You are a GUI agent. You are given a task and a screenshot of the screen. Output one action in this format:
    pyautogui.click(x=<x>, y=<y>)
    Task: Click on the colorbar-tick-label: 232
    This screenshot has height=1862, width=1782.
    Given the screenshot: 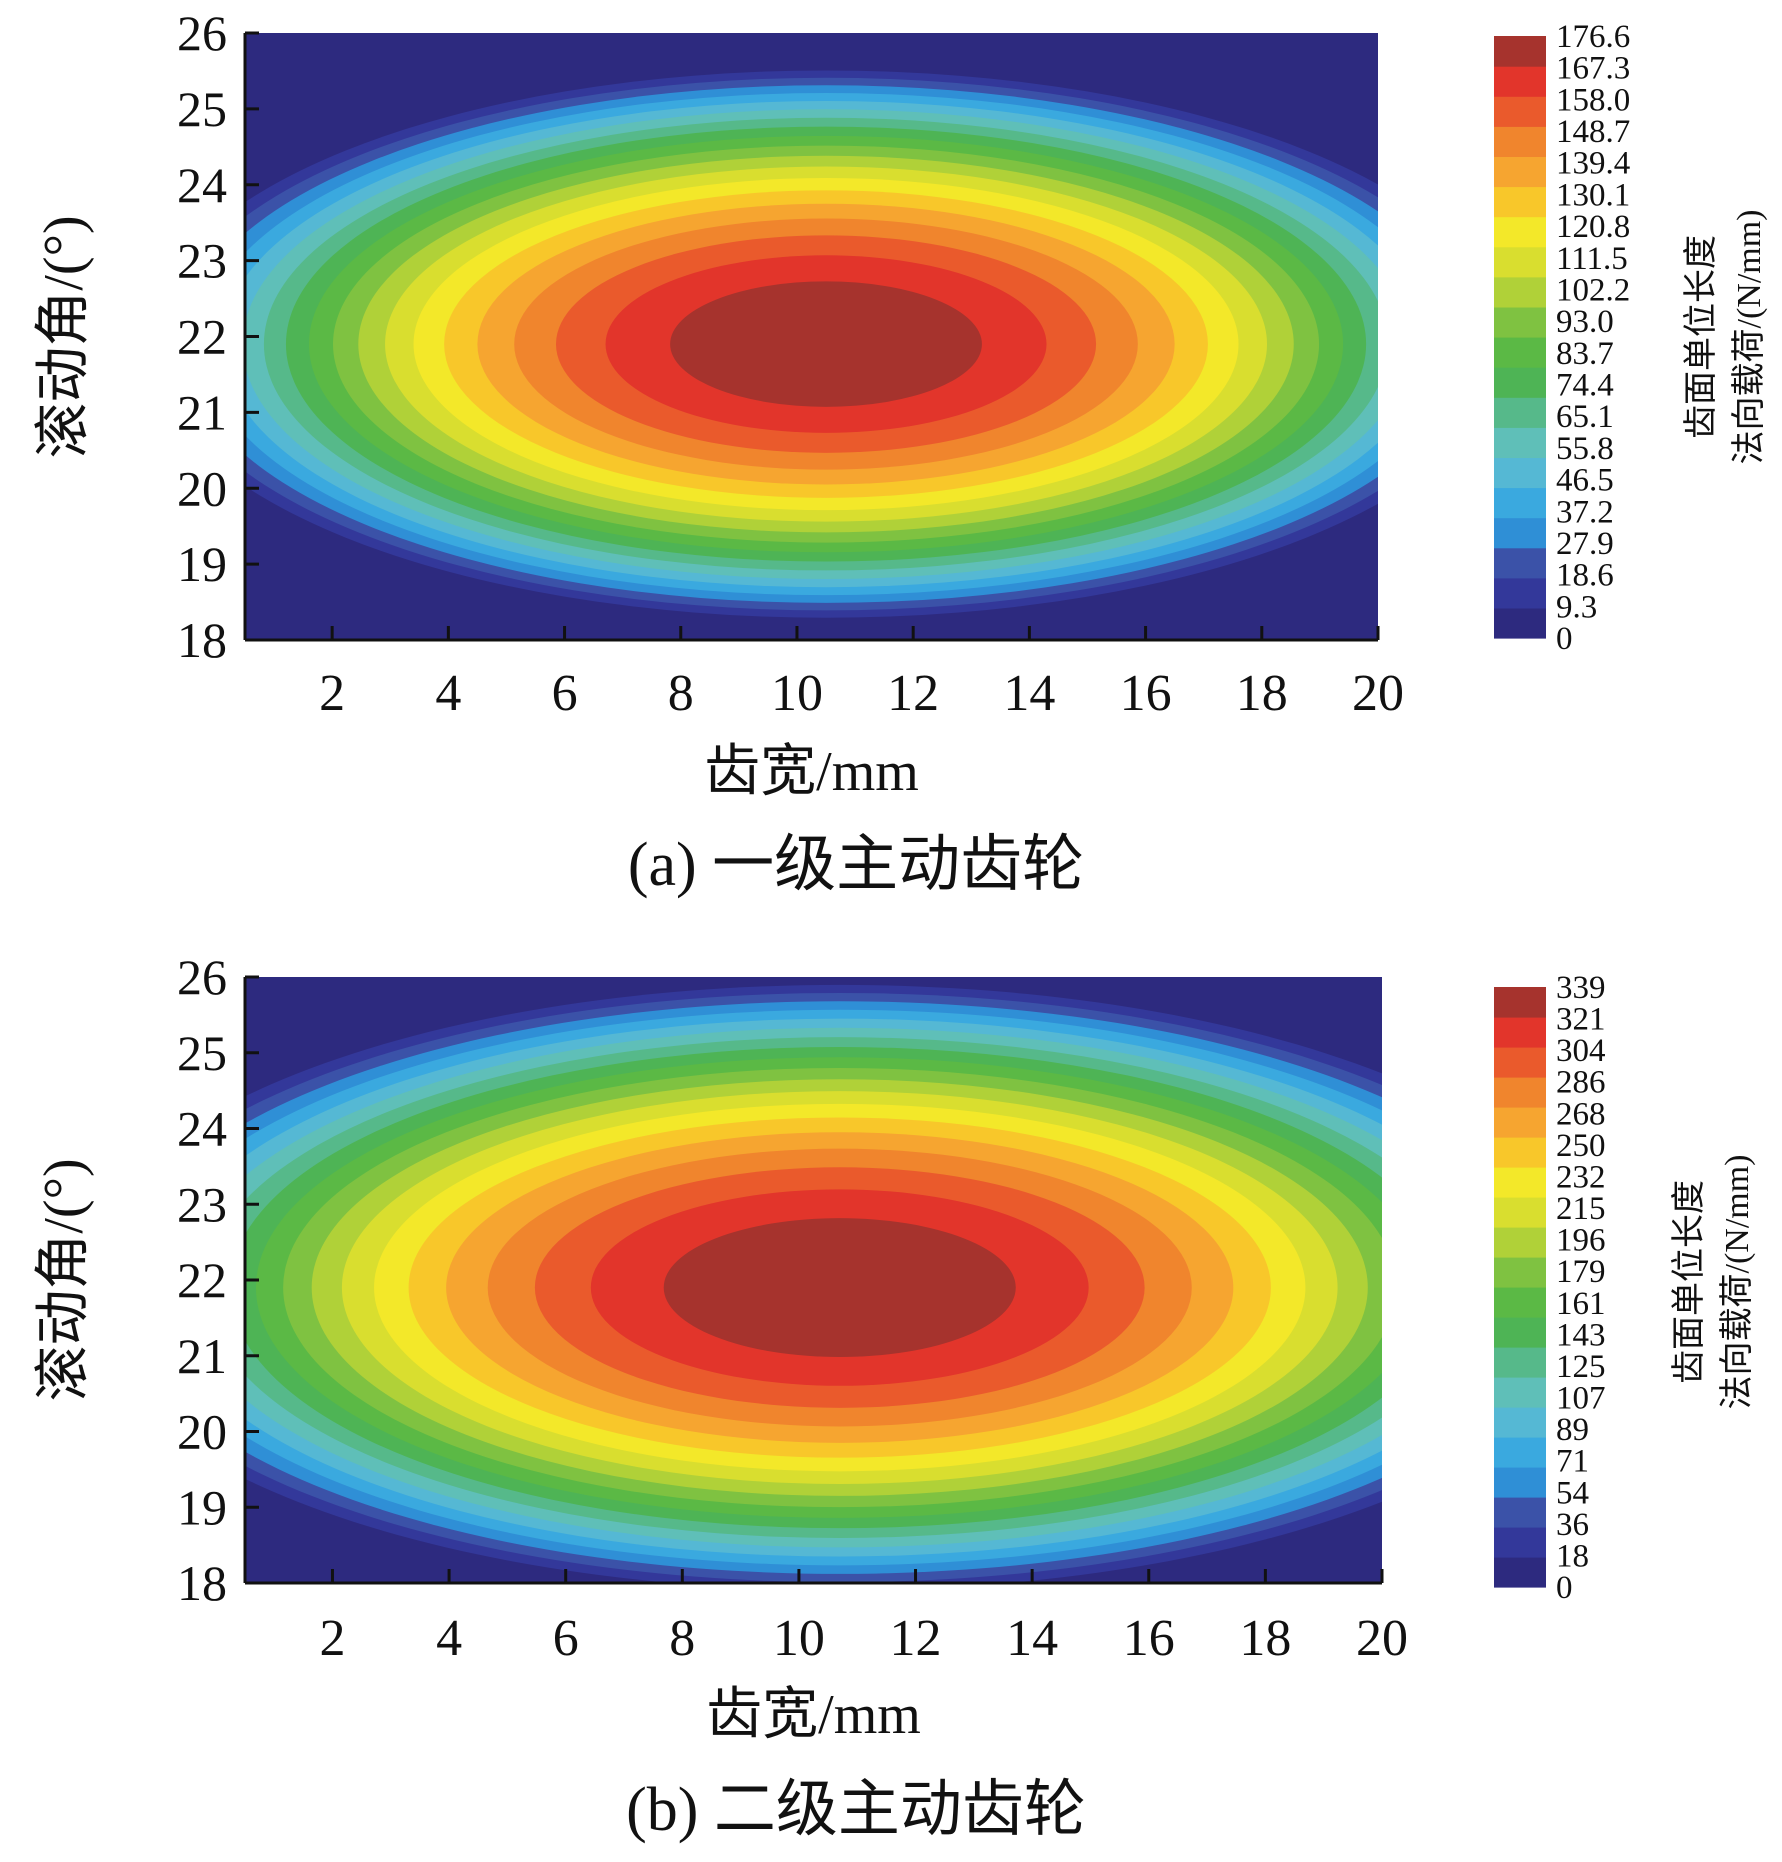 What is the action you would take?
    pyautogui.click(x=1581, y=1177)
    